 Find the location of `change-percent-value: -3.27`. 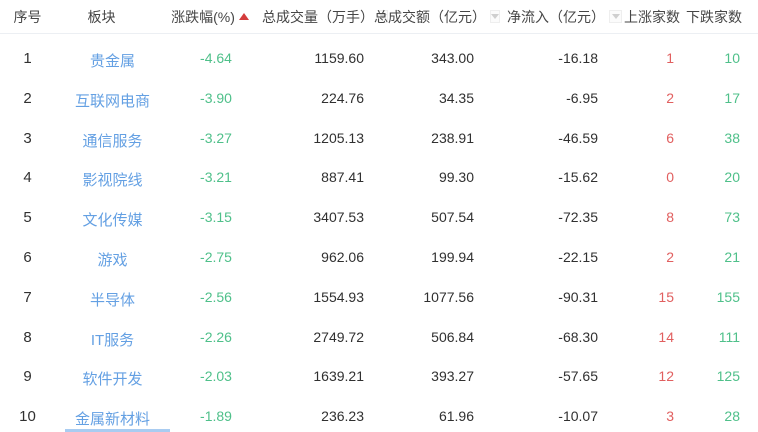

change-percent-value: -3.27 is located at coordinates (216, 137).